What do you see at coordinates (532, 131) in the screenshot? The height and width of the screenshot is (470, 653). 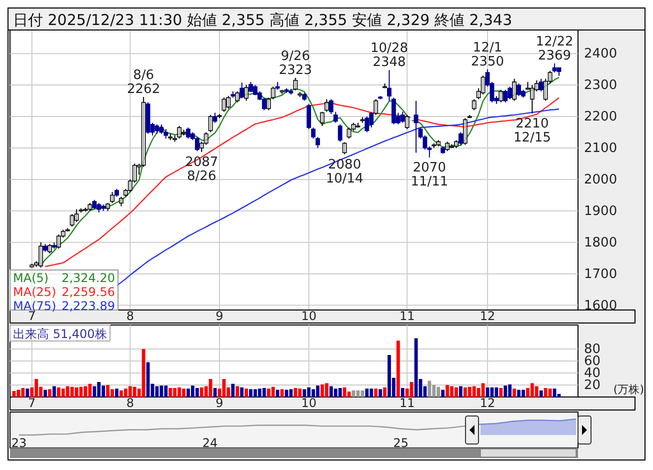 I see `annotation: 2210 12/15` at bounding box center [532, 131].